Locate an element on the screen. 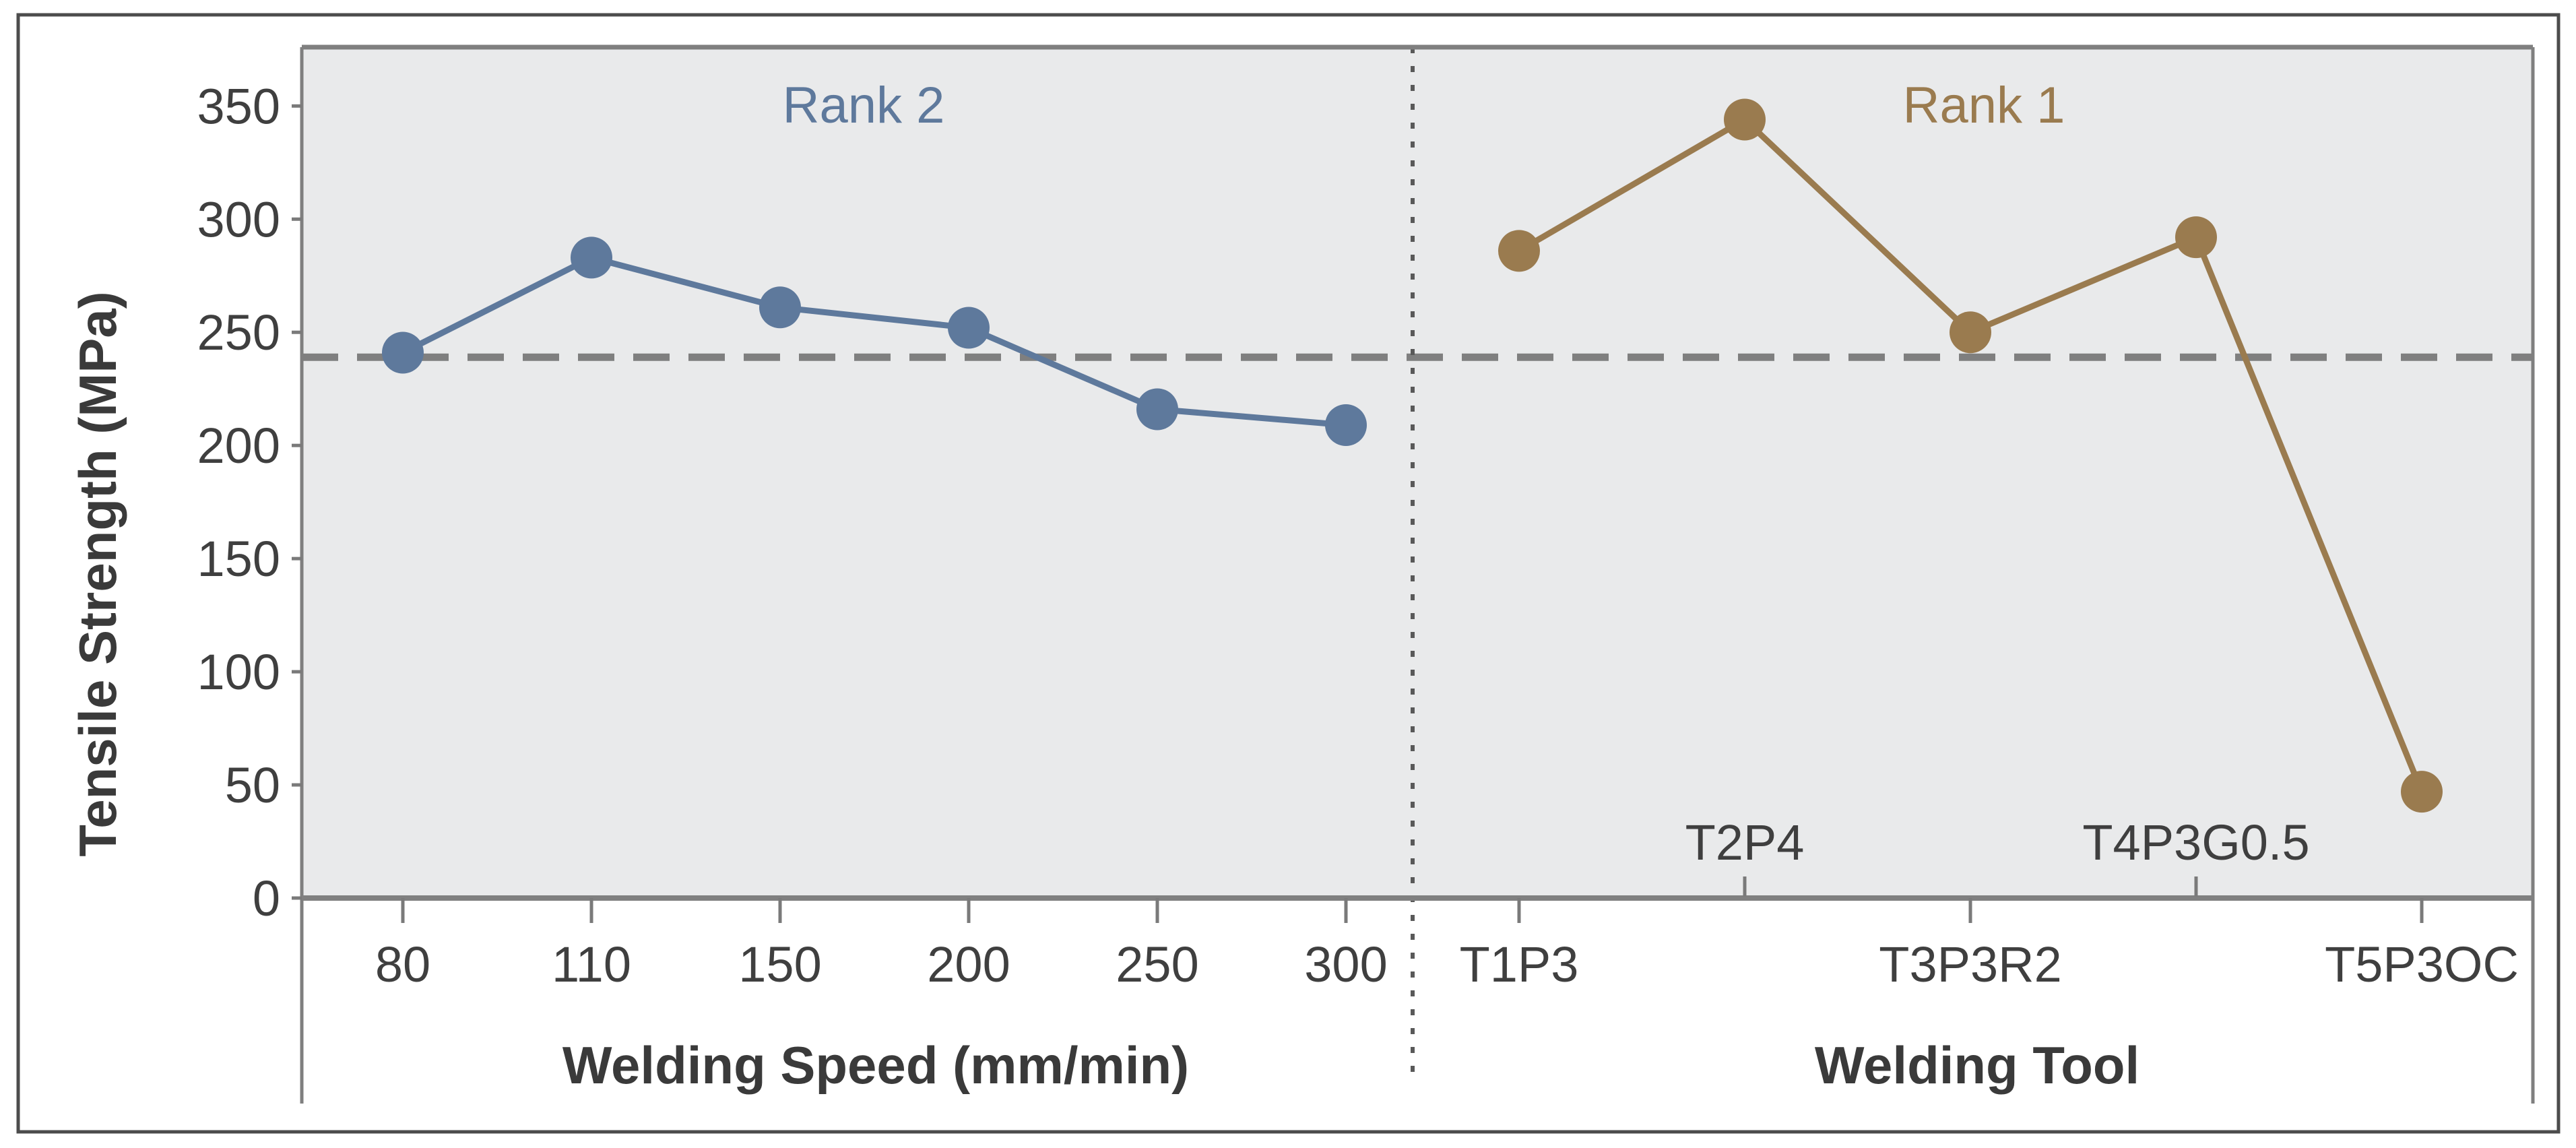  y-axis: 0 50 100 150 200 250 300 350 is located at coordinates (250, 502).